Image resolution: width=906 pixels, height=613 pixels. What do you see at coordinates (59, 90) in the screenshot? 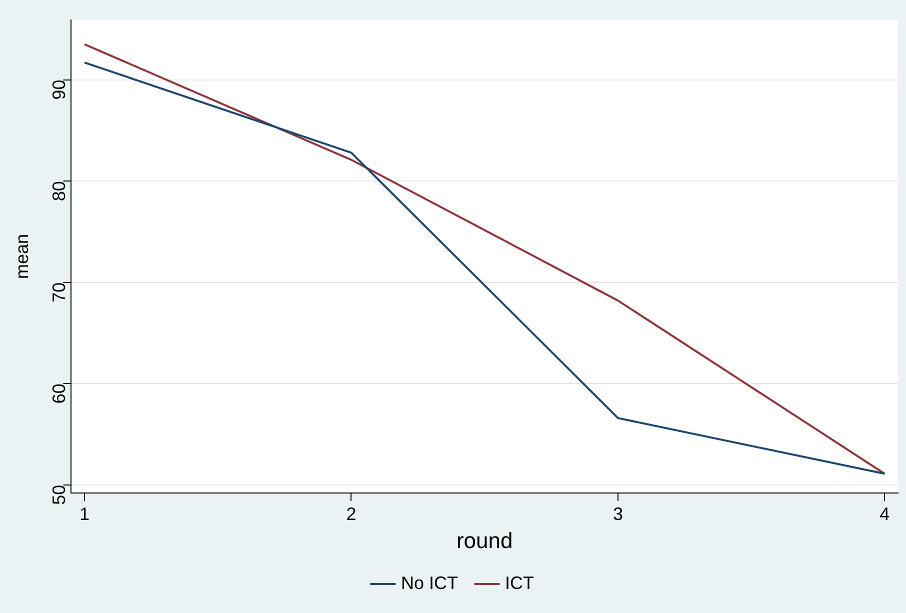
I see `y-tick-label: 90` at bounding box center [59, 90].